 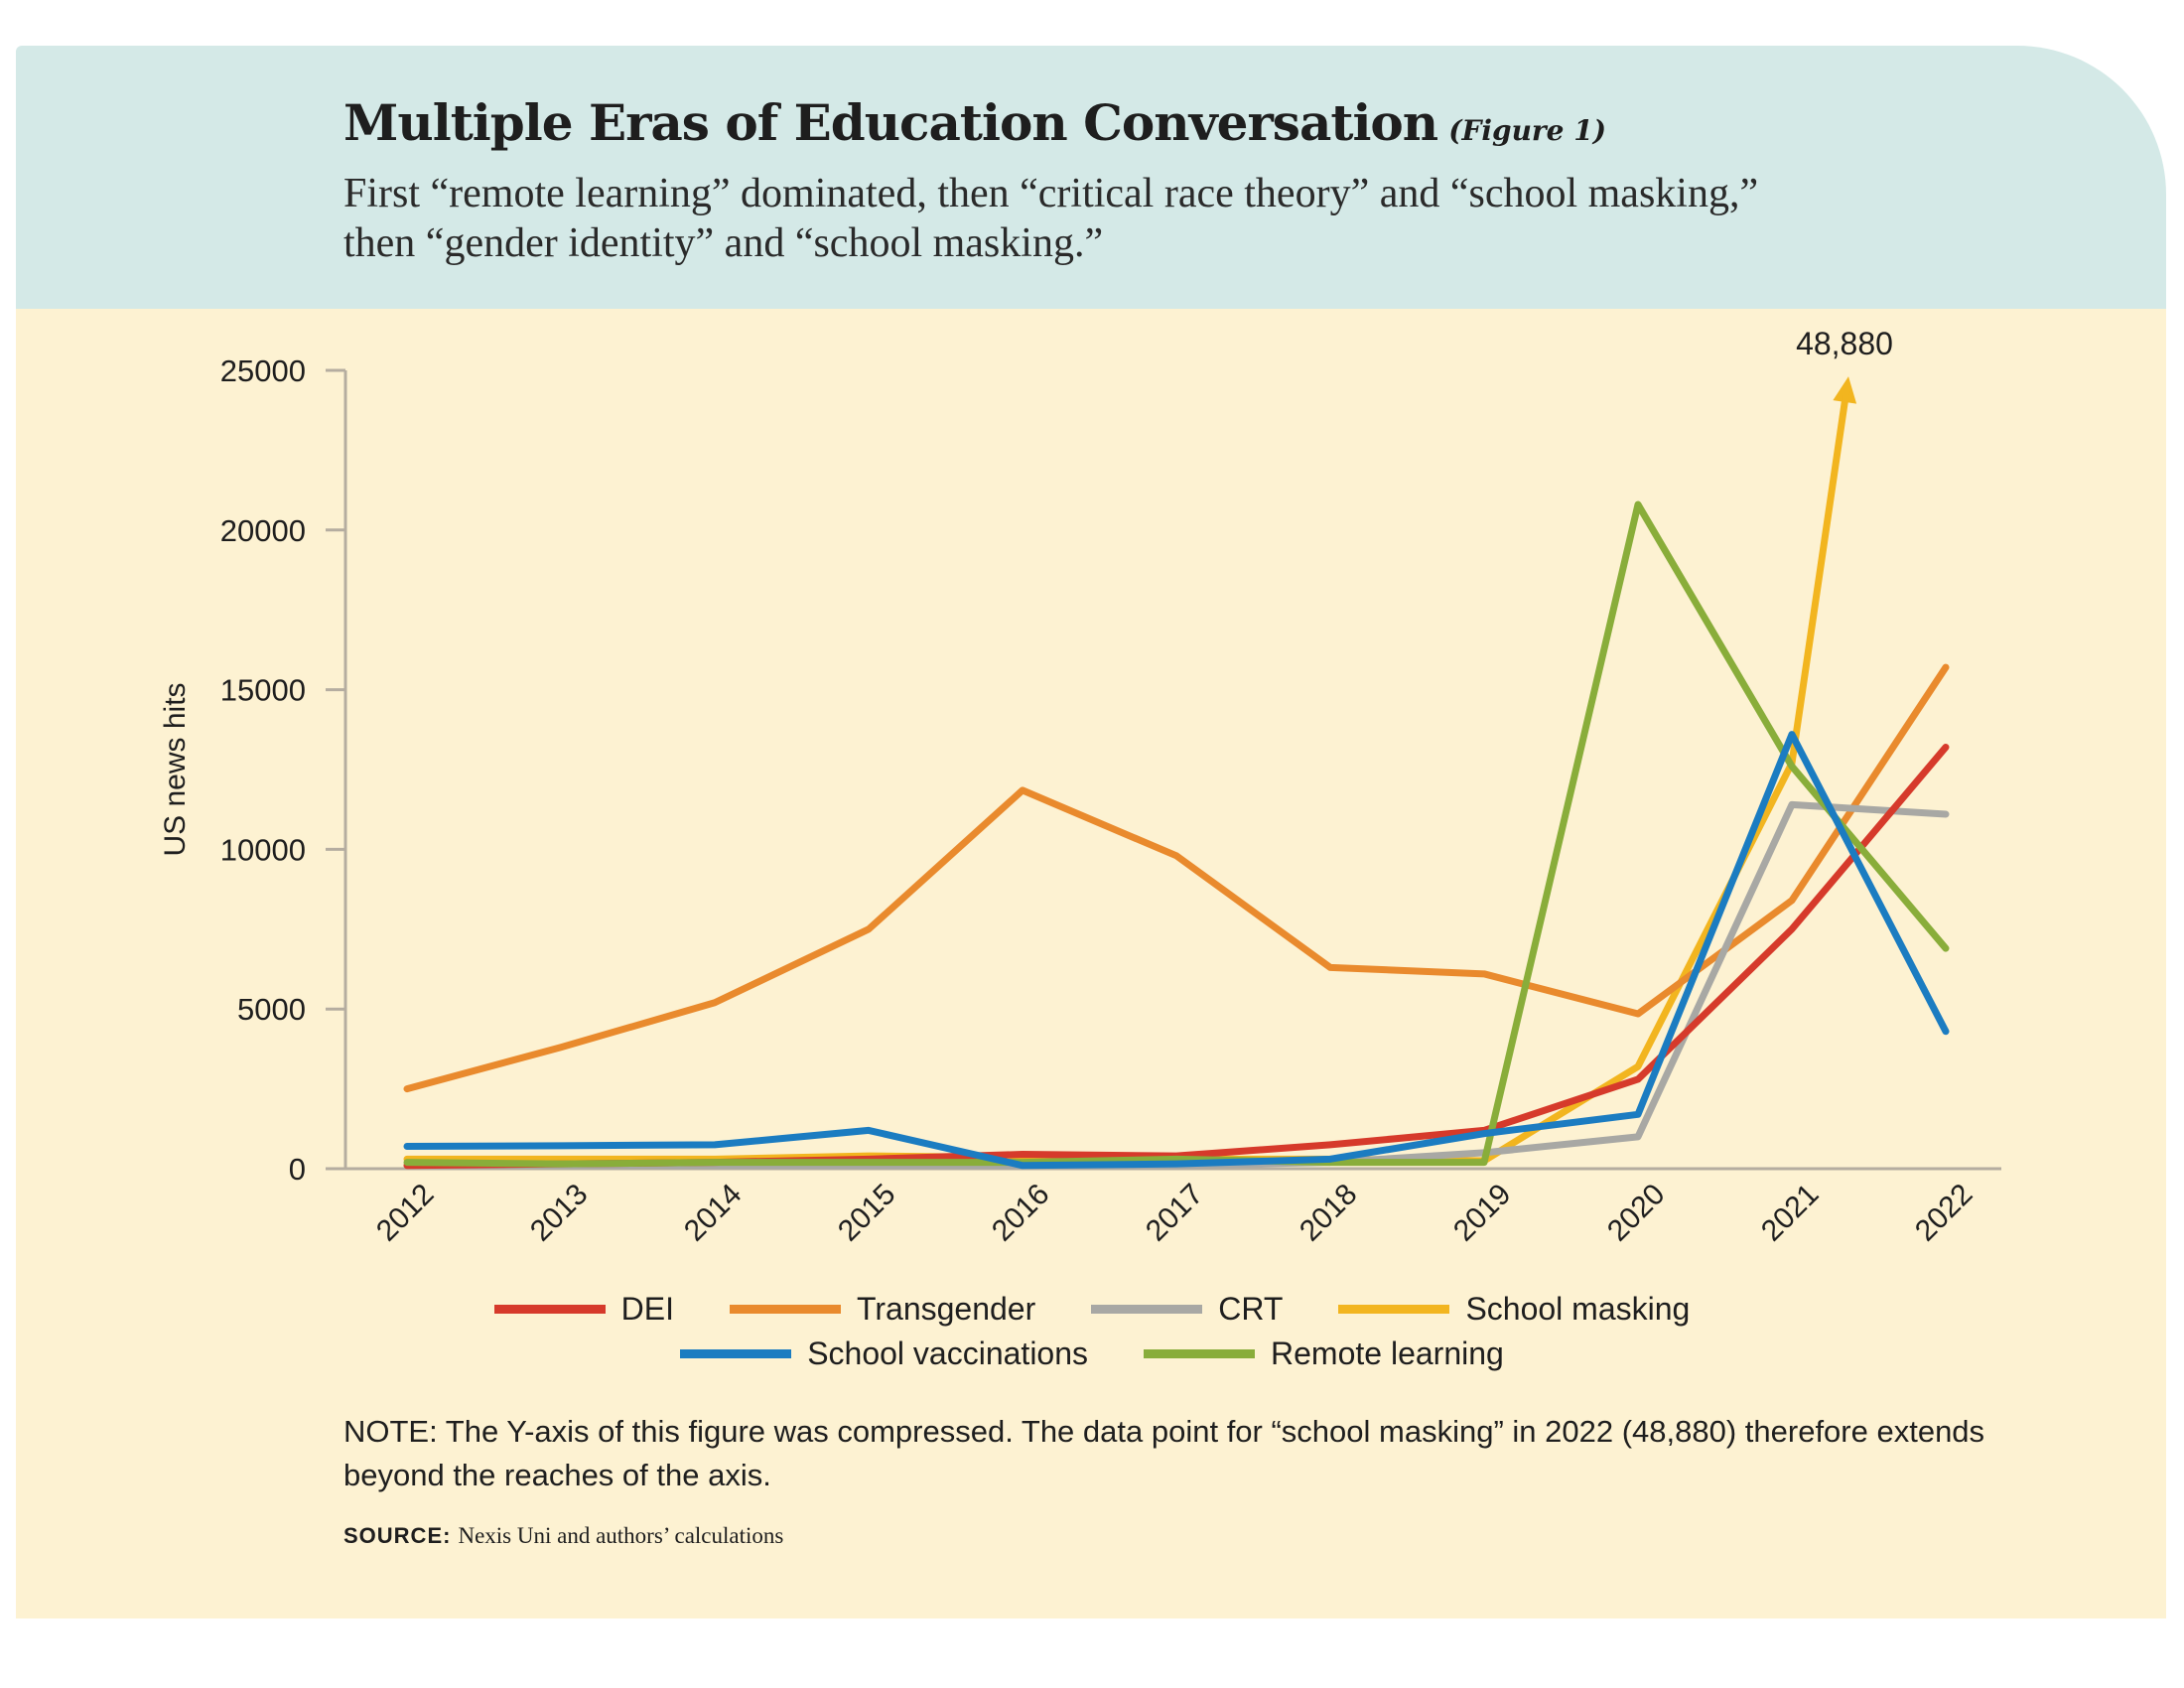 What do you see at coordinates (175, 769) in the screenshot?
I see `y-axis-label: US news hits` at bounding box center [175, 769].